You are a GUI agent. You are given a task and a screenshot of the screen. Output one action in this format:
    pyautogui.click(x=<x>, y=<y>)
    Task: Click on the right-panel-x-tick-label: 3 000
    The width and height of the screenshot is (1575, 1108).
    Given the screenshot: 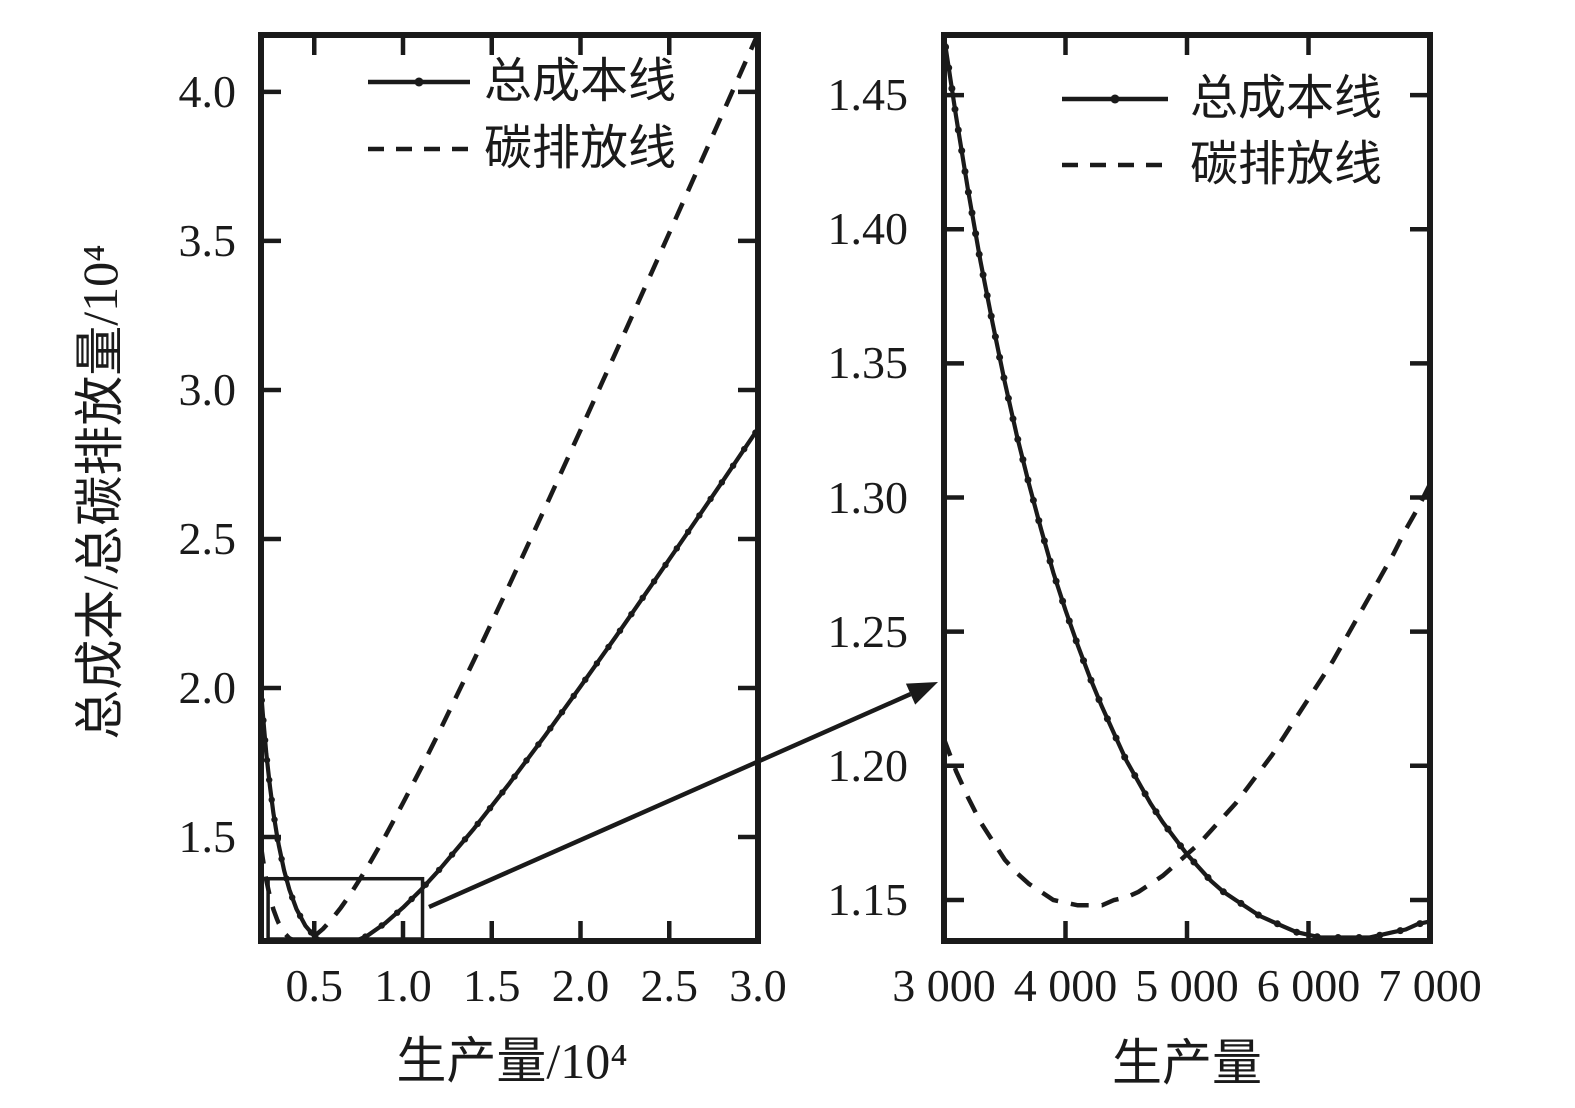 What is the action you would take?
    pyautogui.click(x=944, y=985)
    